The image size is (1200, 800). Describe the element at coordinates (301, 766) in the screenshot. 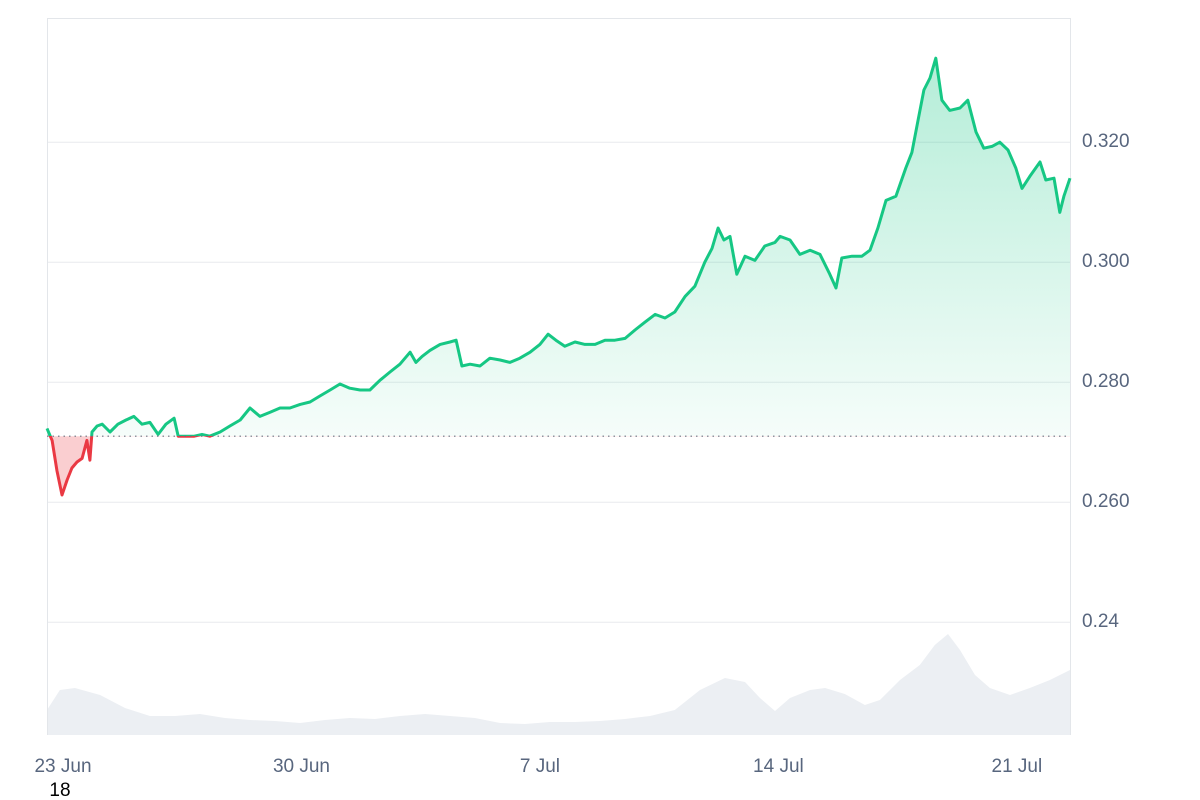

I see `x-tick-label: 30 Jun` at that location.